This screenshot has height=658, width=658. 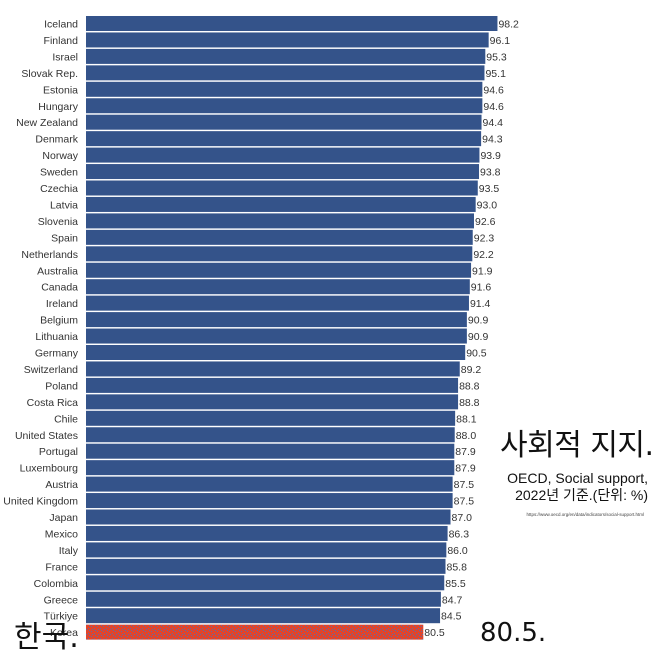 What do you see at coordinates (267, 533) in the screenshot?
I see `bar-mexico` at bounding box center [267, 533].